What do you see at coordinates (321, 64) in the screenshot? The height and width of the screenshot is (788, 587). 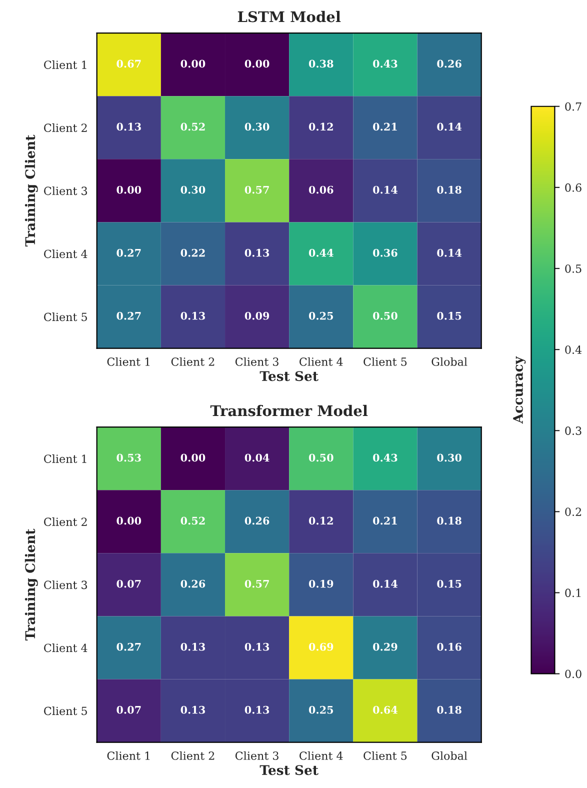 I see `data-label: 0.38` at bounding box center [321, 64].